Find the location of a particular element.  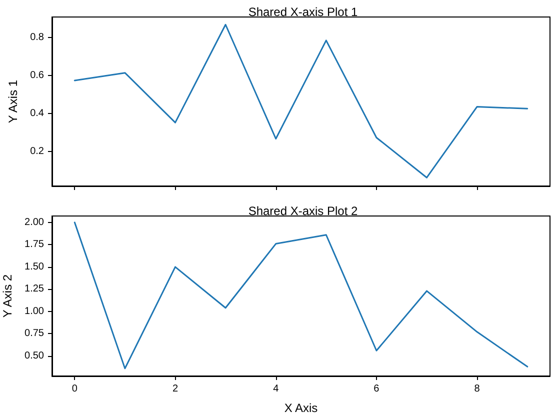

y-tick-label: 0.4 is located at coordinates (37, 114).